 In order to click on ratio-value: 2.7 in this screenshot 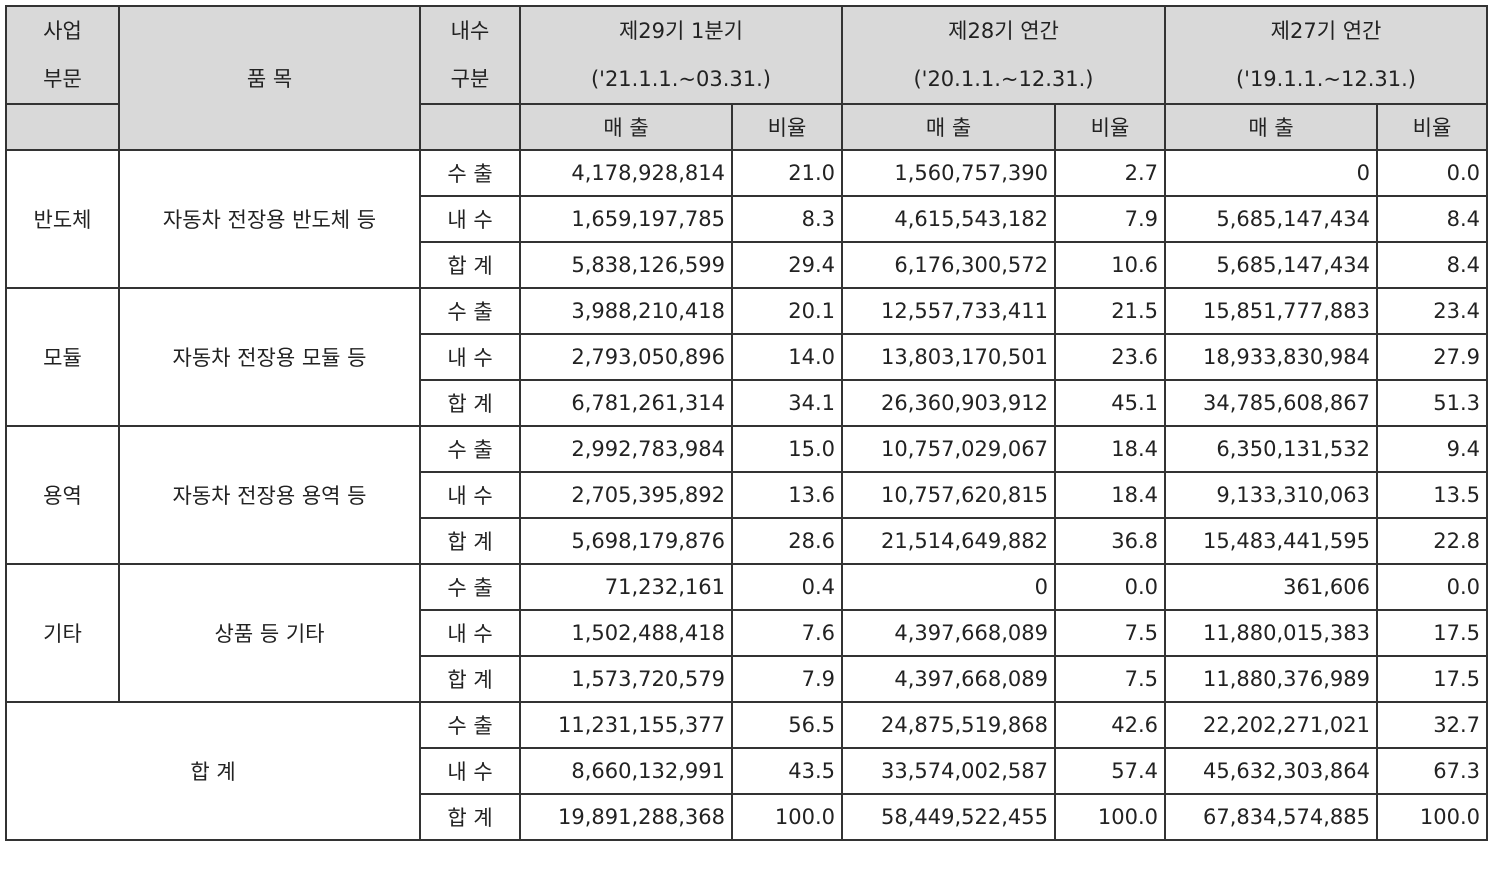, I will do `click(1110, 173)`.